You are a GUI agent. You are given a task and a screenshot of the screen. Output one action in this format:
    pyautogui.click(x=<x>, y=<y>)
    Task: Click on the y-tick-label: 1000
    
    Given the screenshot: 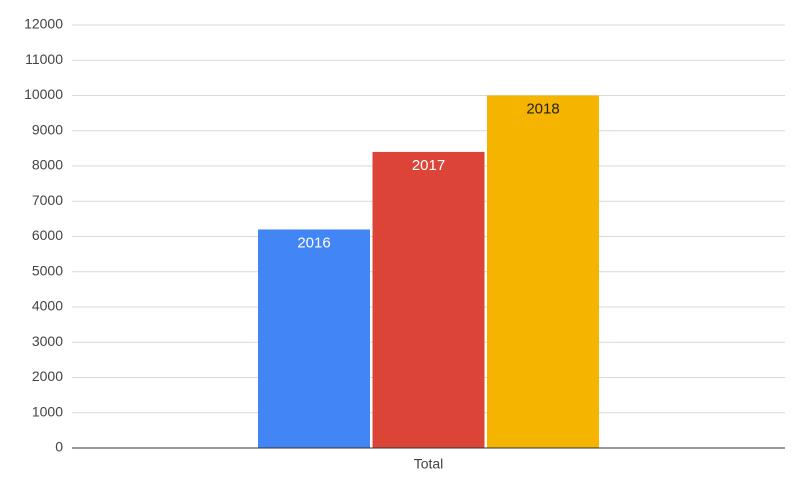 What is the action you would take?
    pyautogui.click(x=47, y=411)
    